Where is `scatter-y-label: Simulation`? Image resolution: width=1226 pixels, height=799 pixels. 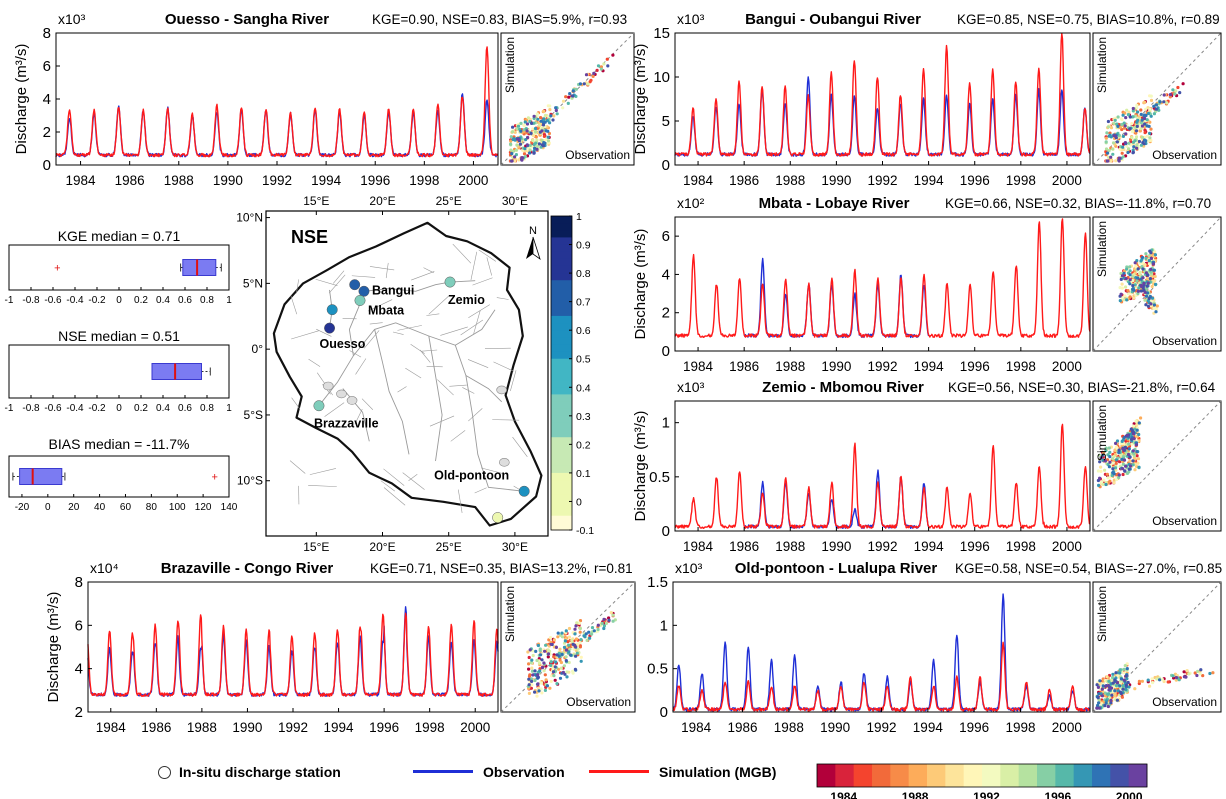
scatter-y-label: Simulation is located at coordinates (510, 614).